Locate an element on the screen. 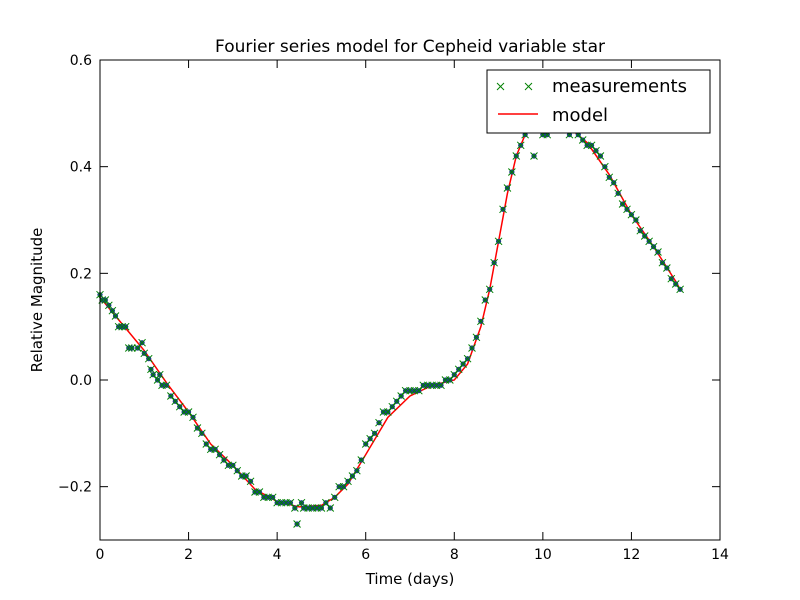 Image resolution: width=800 pixels, height=600 pixels. legend-box is located at coordinates (598, 101).